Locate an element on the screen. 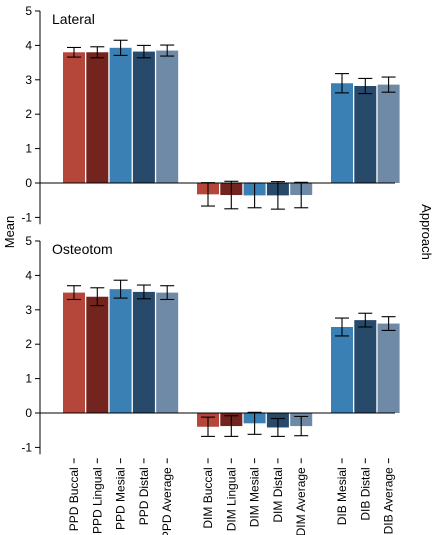 This screenshot has height=535, width=437. x-tick-label: DIB Average is located at coordinates (389, 500).